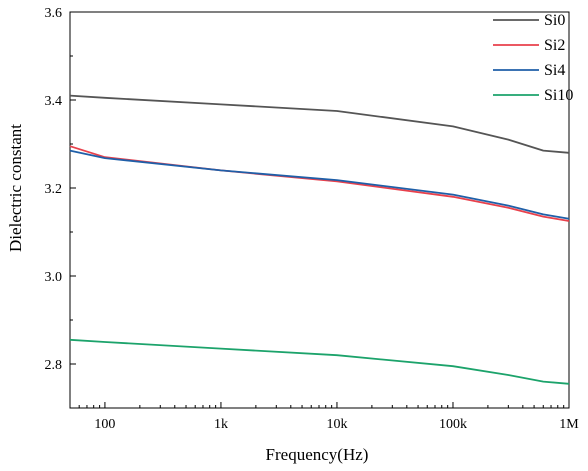 This screenshot has height=471, width=588. What do you see at coordinates (554, 20) in the screenshot?
I see `legend-label: Si0` at bounding box center [554, 20].